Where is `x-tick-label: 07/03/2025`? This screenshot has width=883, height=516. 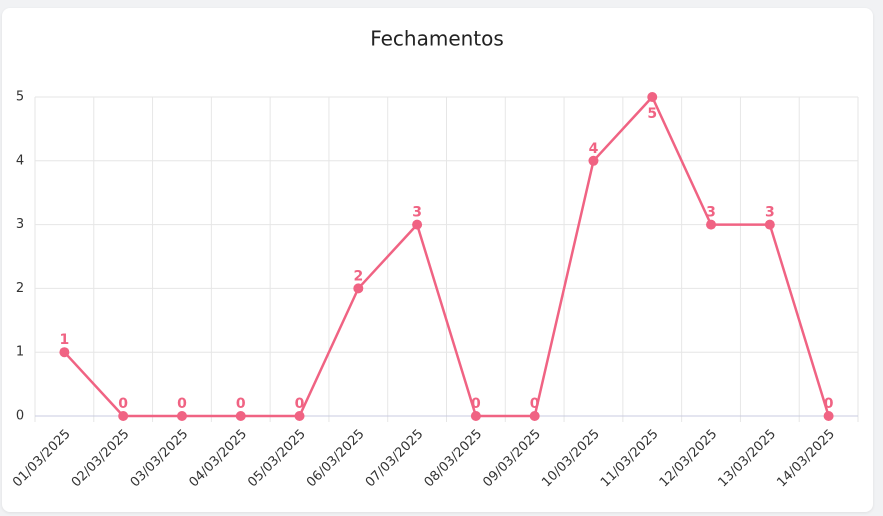 x-tick-label: 07/03/2025 is located at coordinates (395, 459).